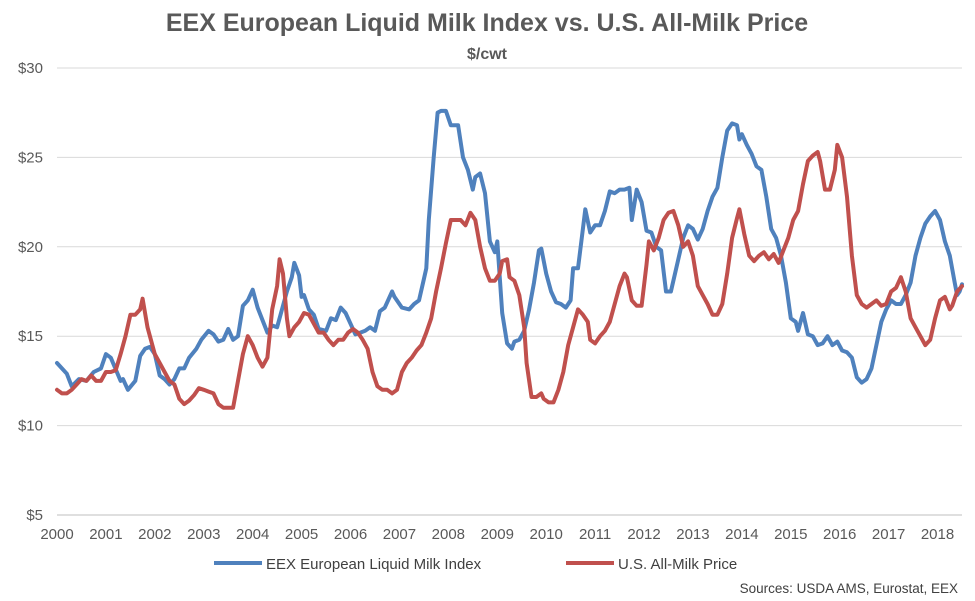 The height and width of the screenshot is (601, 975). Describe the element at coordinates (741, 534) in the screenshot. I see `x-tick-label: 2014` at that location.